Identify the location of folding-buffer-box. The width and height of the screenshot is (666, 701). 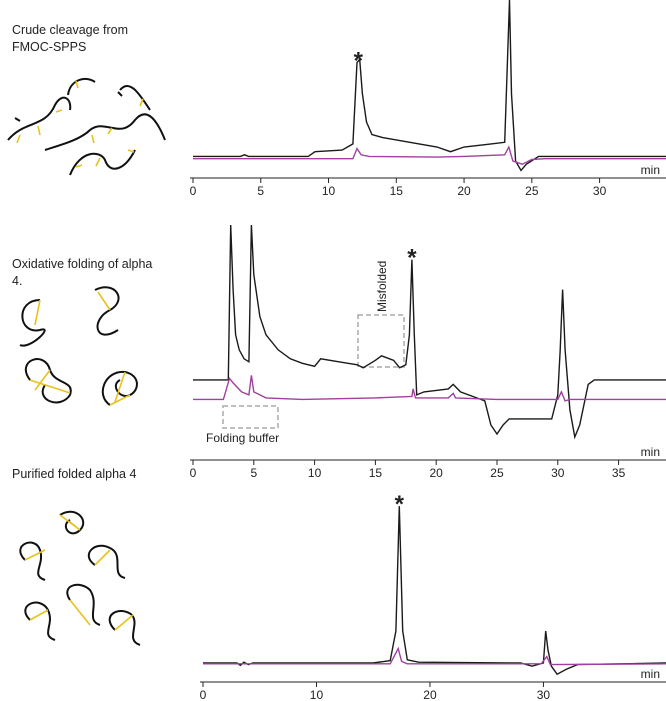
(250, 417).